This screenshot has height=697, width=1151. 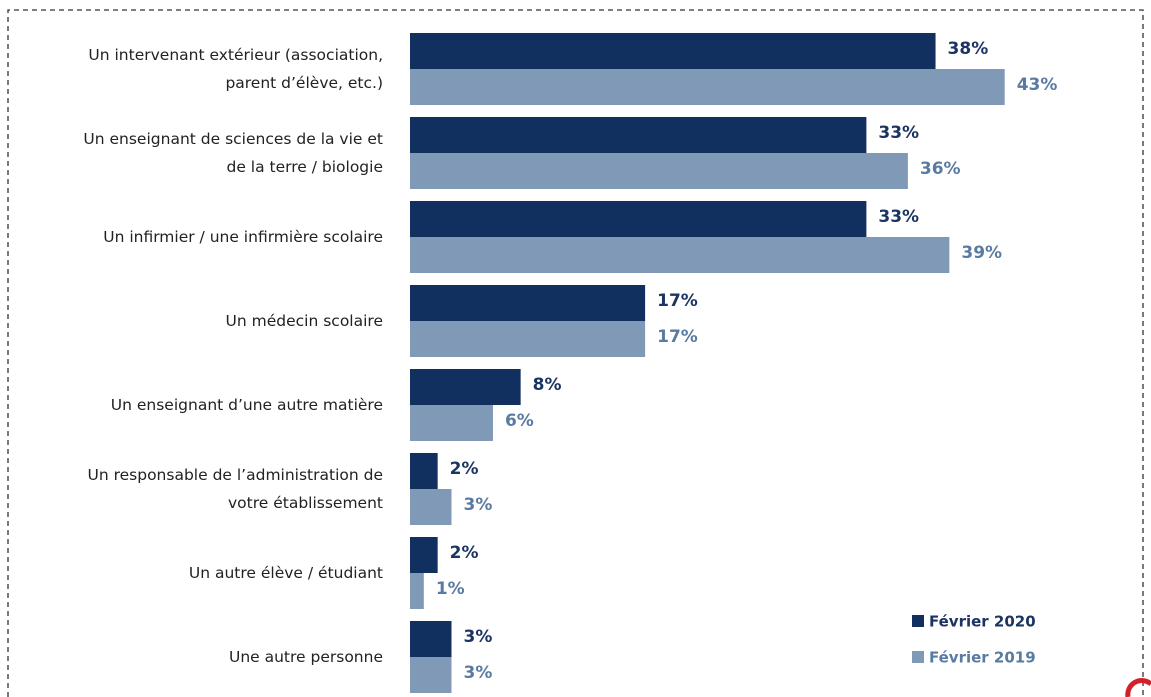 I want to click on value-label: 6%, so click(x=519, y=421).